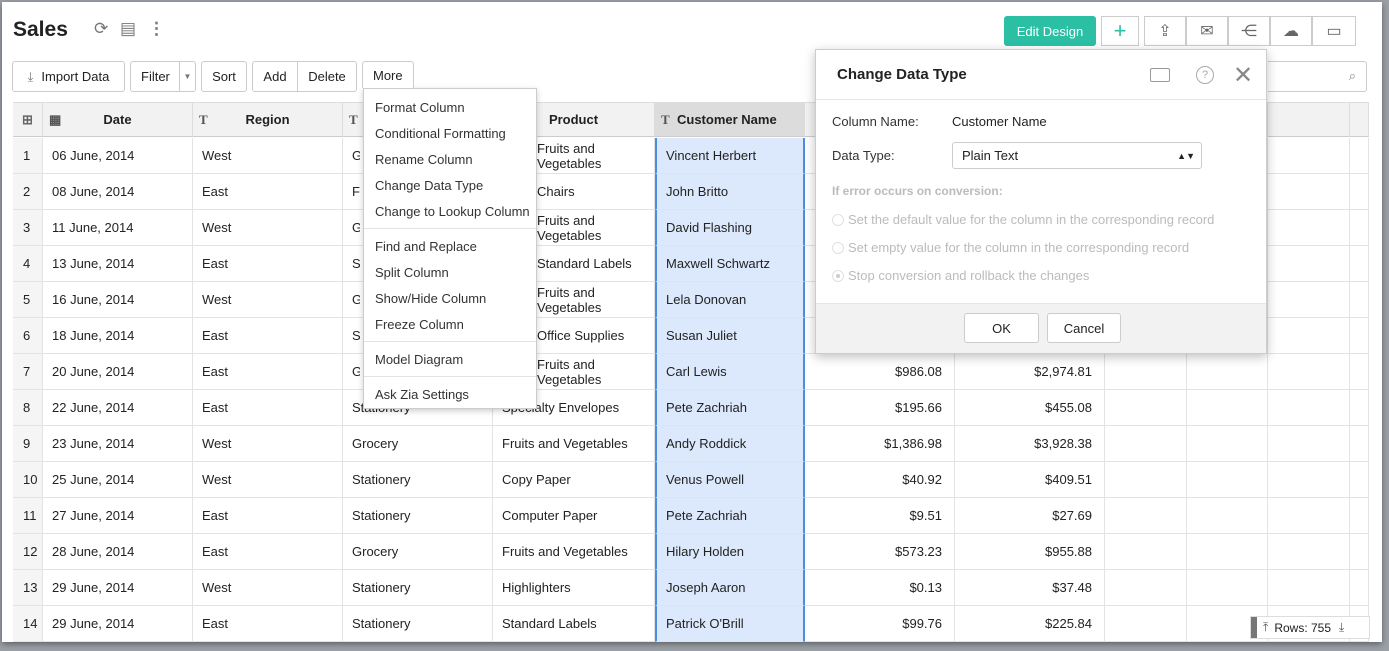 This screenshot has width=1389, height=651. Describe the element at coordinates (1317, 76) in the screenshot. I see `search-input: ⌕` at that location.